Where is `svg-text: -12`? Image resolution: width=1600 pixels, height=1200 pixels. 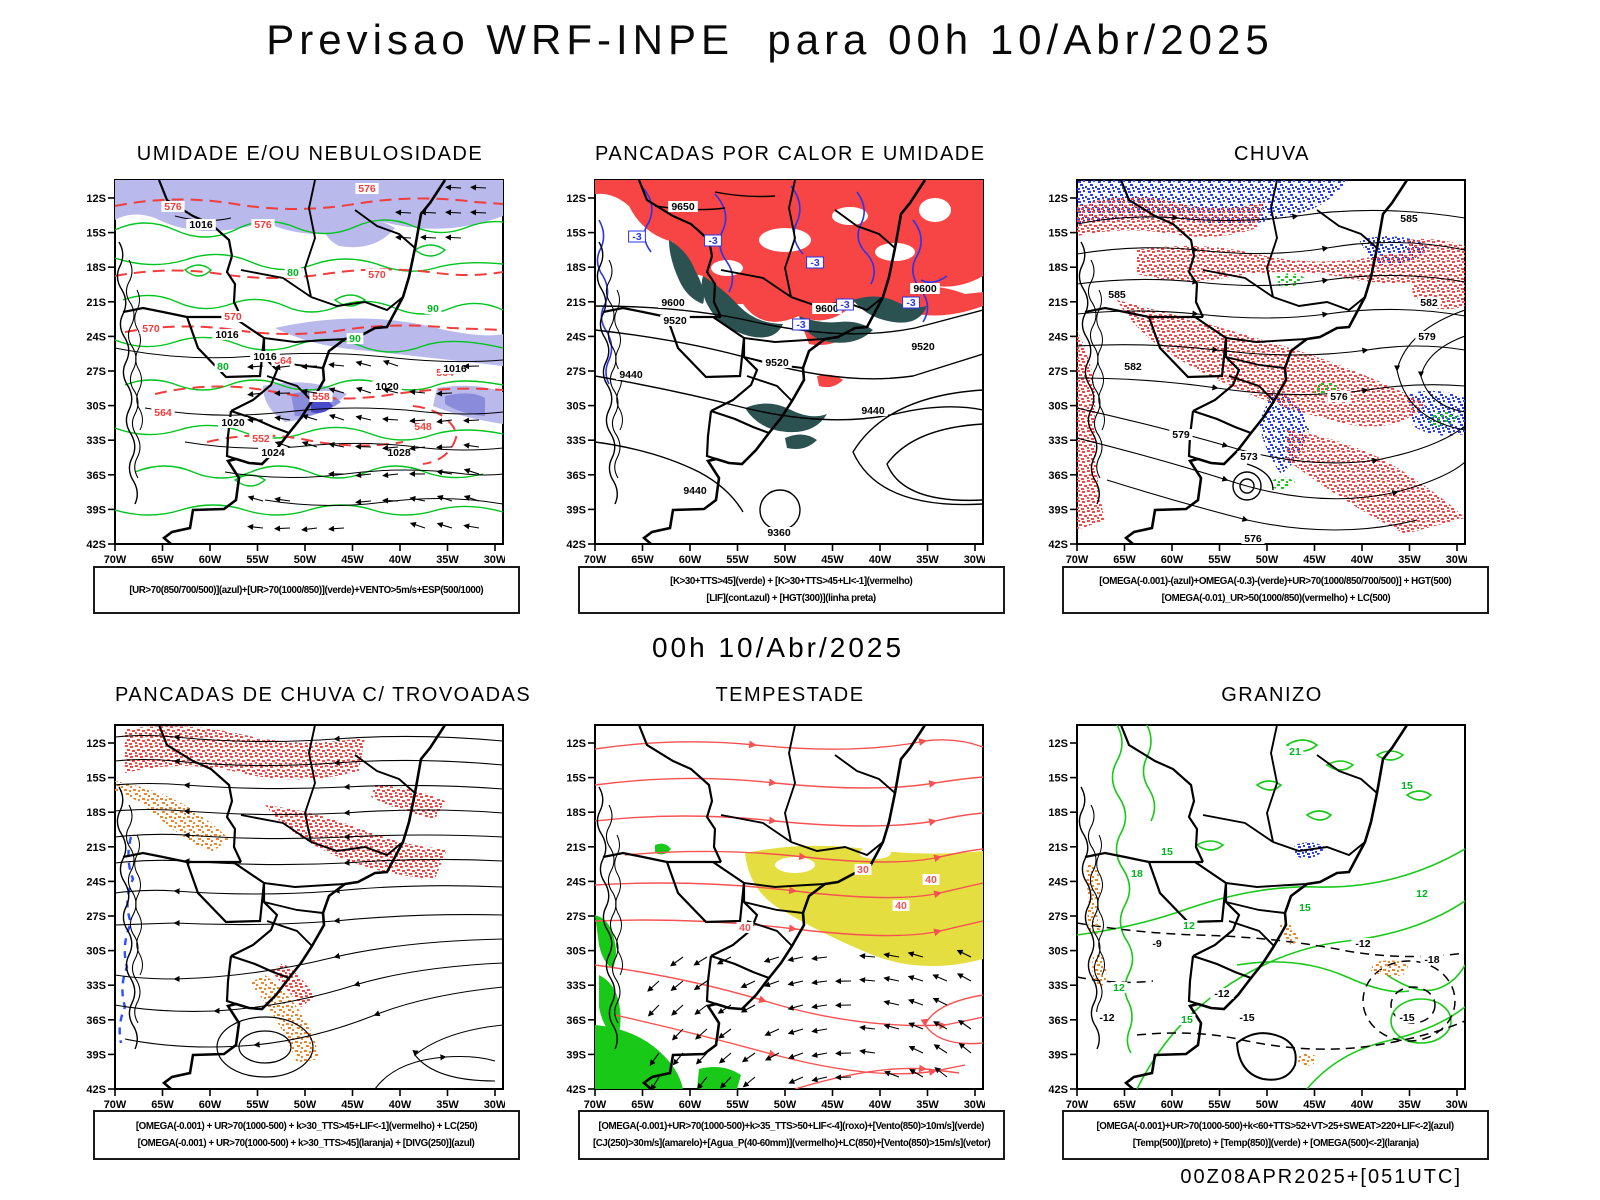
svg-text: -12 is located at coordinates (1362, 944).